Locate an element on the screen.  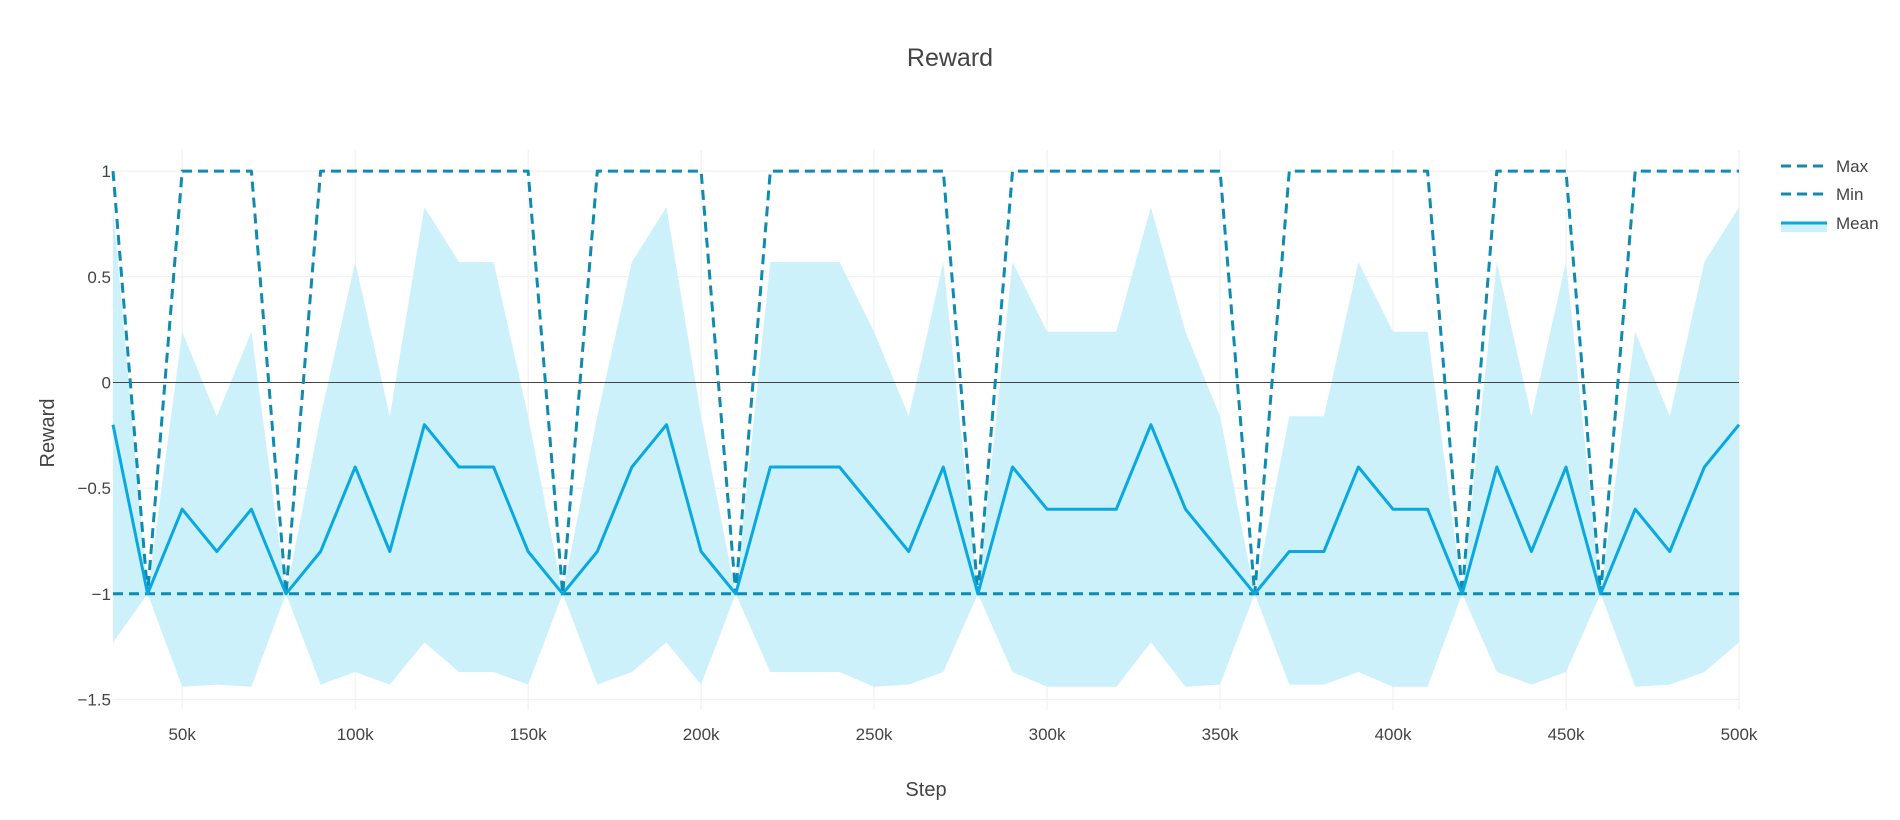
x-axis-ticks: 50k 100k 150k 200k 250k 300k 350k 400k 450k 500k is located at coordinates (962, 734).